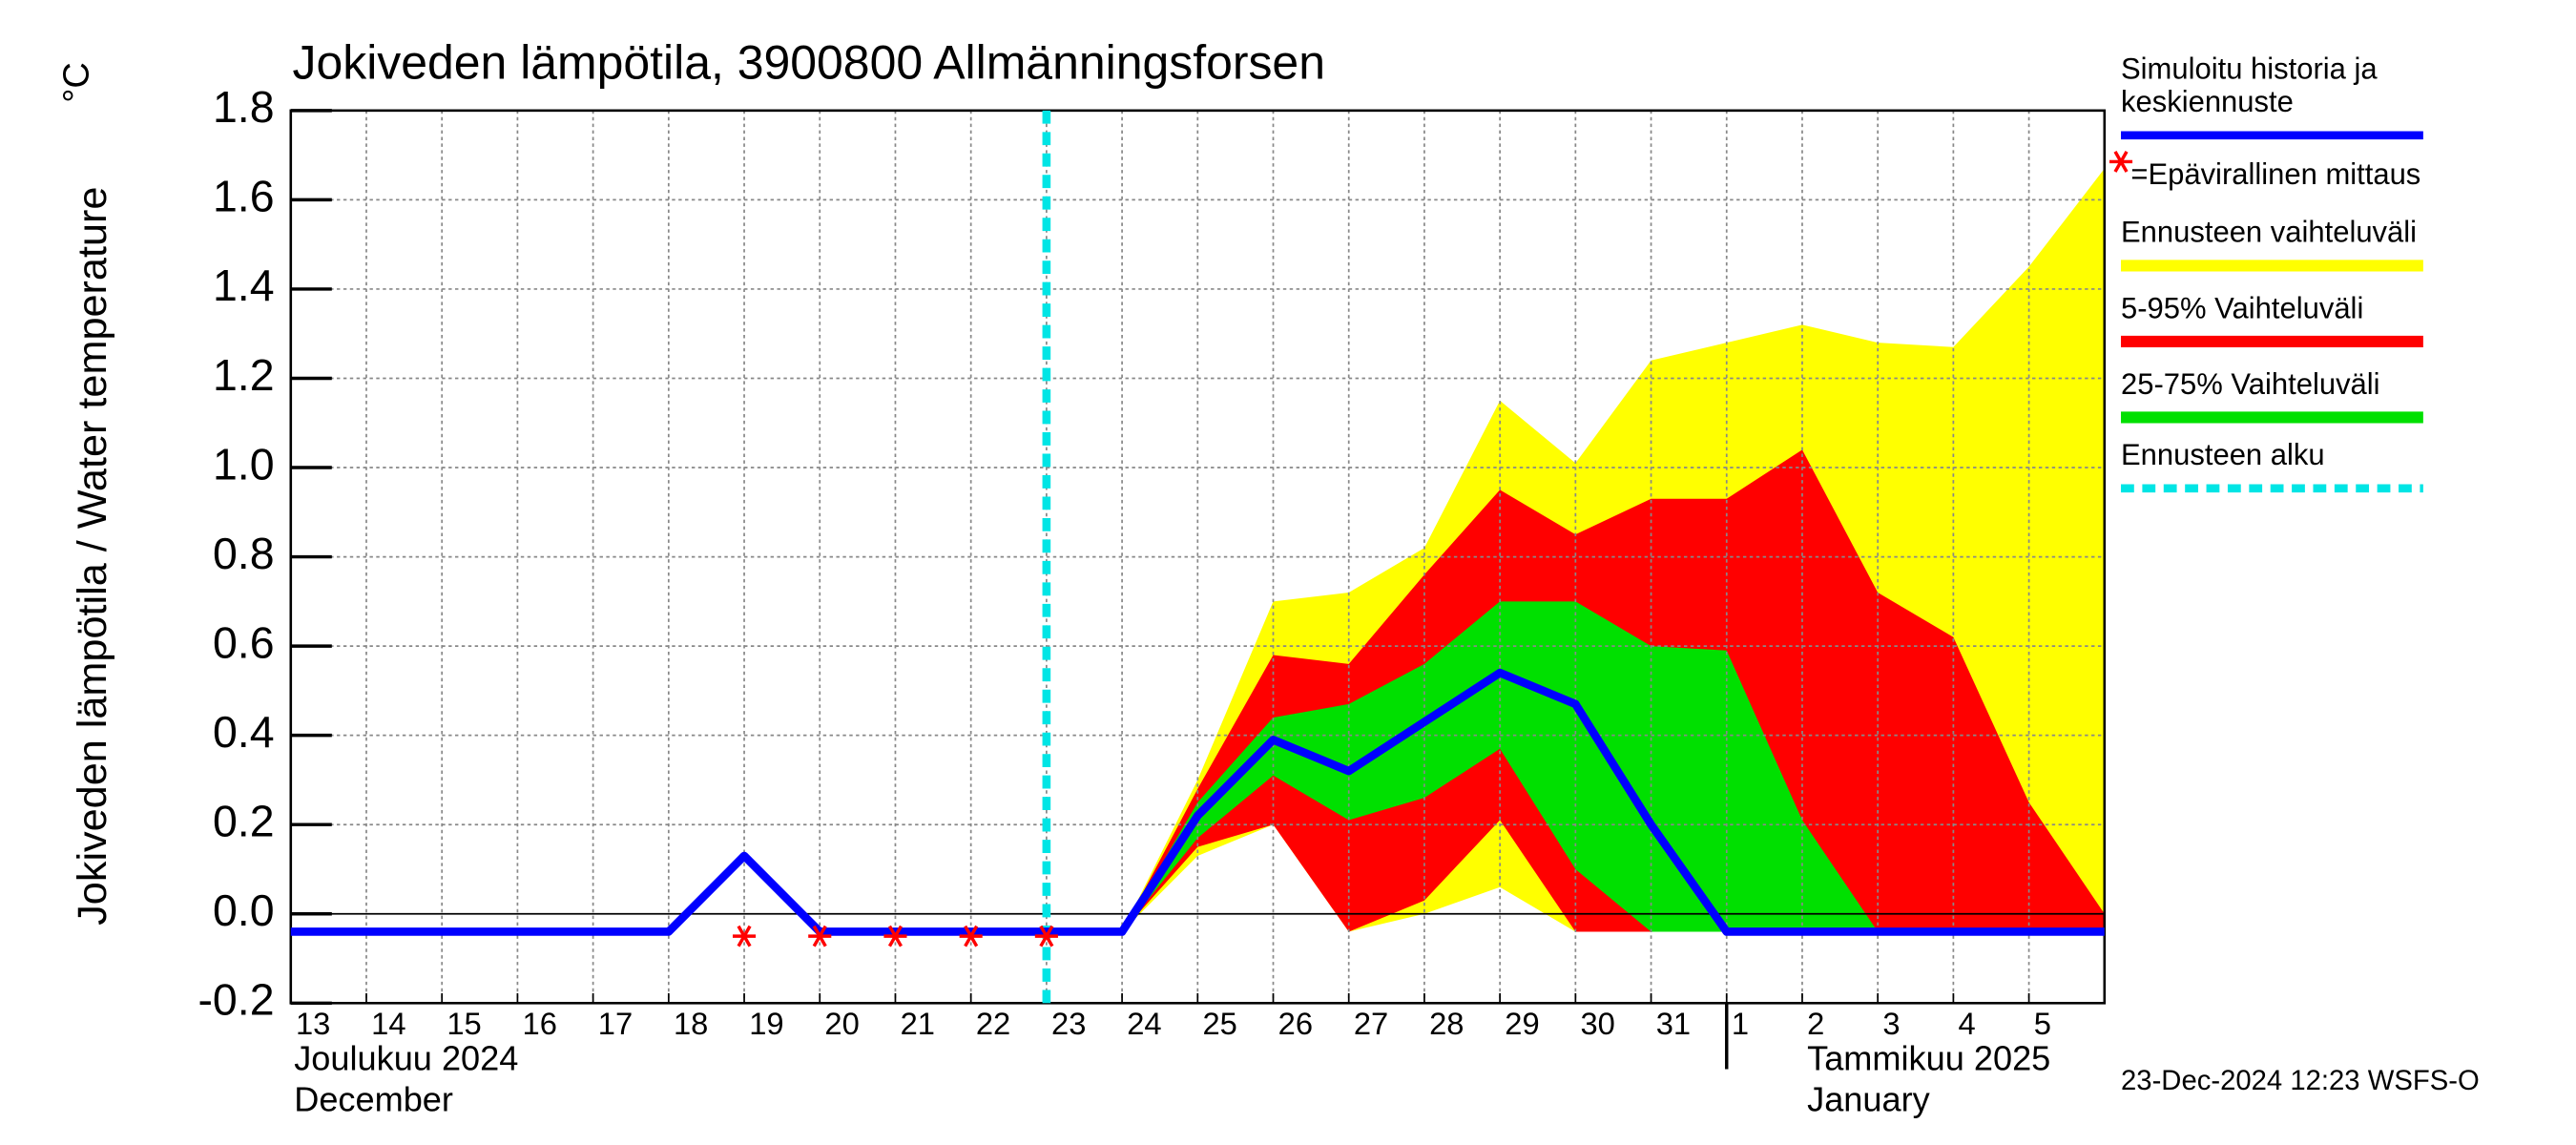 The height and width of the screenshot is (1145, 2576). I want to click on x-tick-label: 30, so click(1598, 1023).